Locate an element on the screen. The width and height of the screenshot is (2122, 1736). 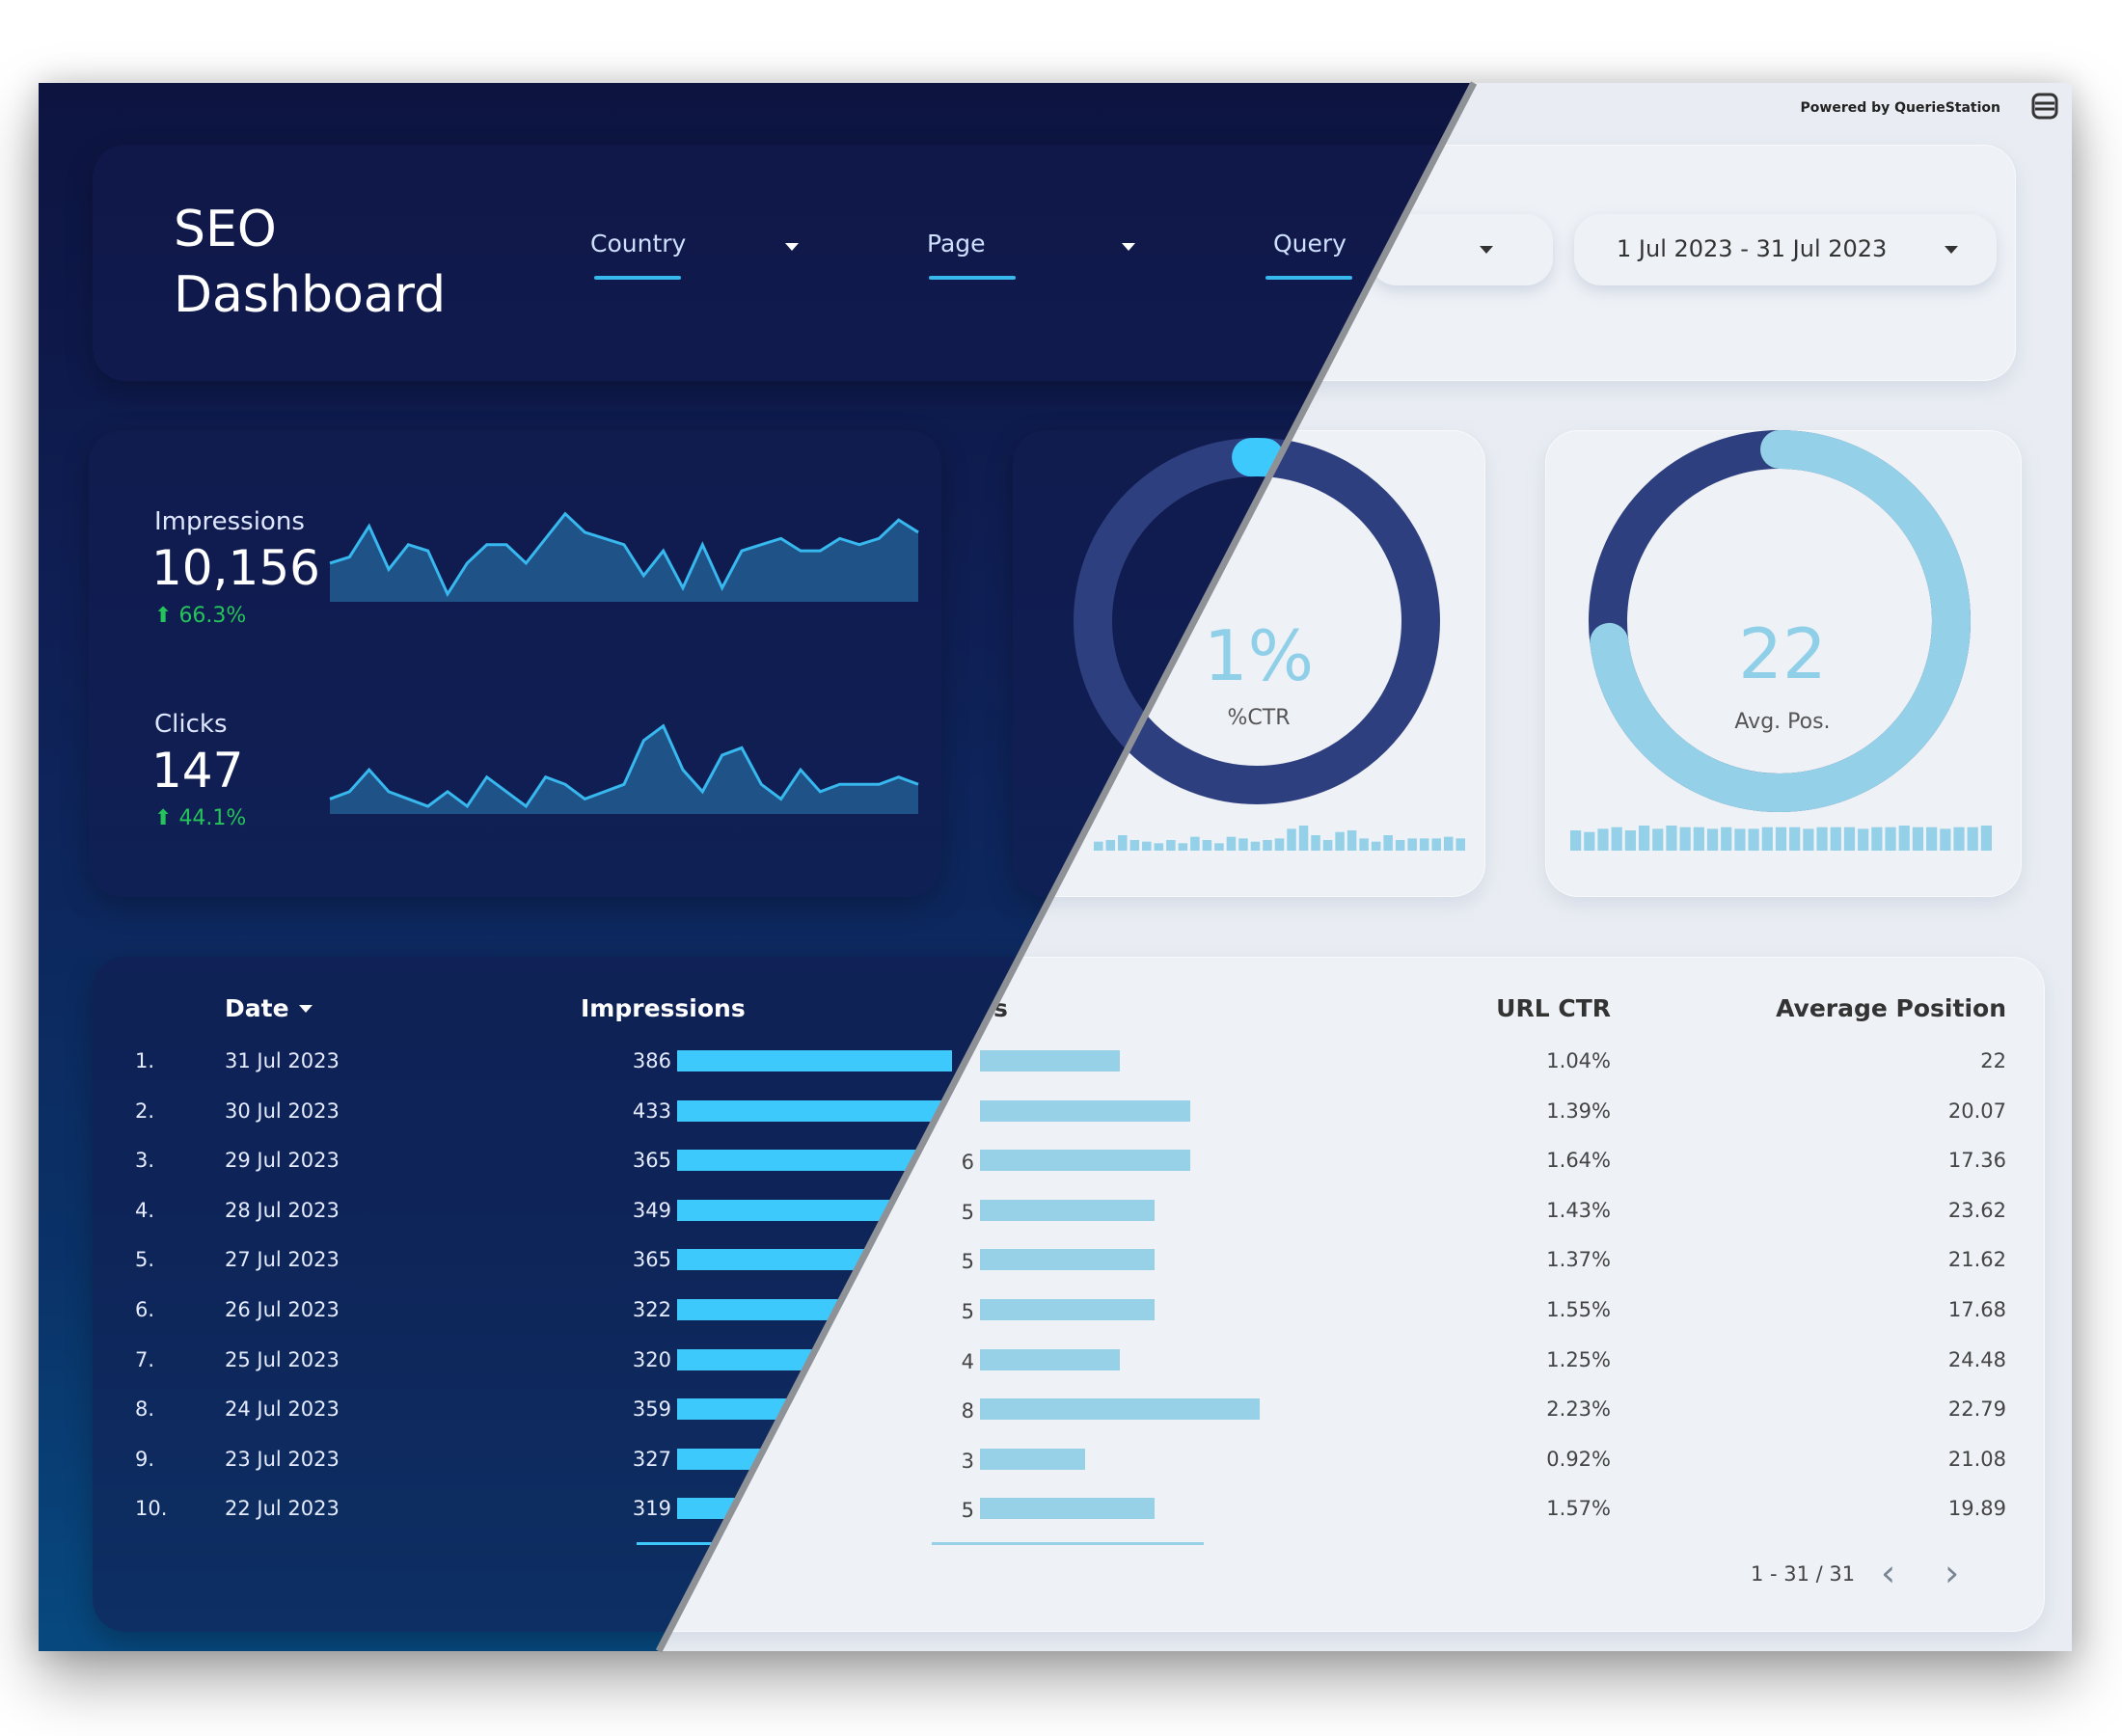
date-range-picker: 1 Jul 2023 - 31 Jul 2023 is located at coordinates (1786, 250).